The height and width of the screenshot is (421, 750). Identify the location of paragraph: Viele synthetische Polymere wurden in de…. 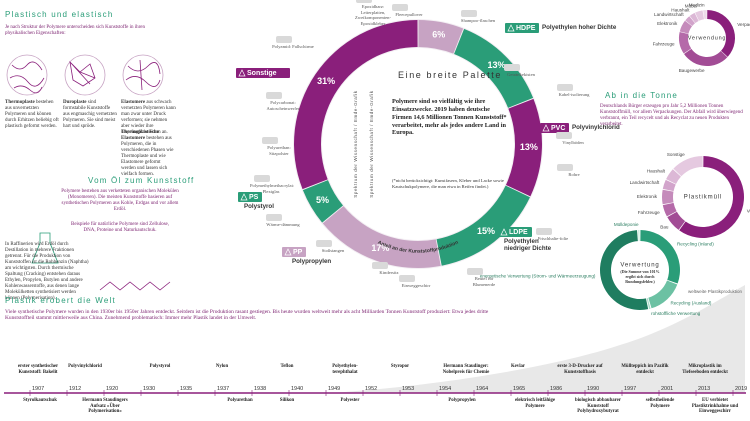
(247, 315).